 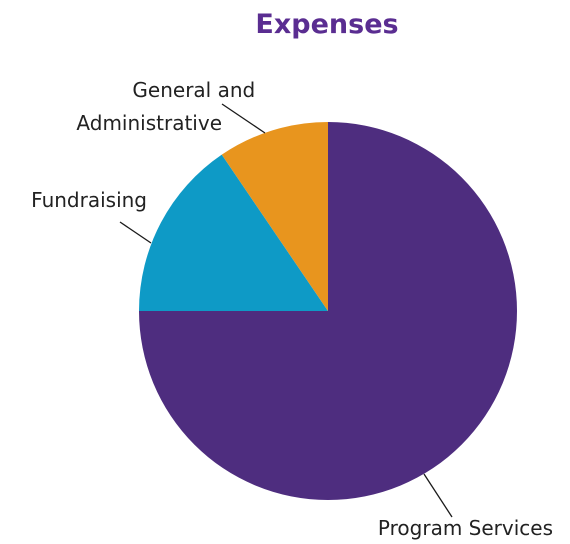 I want to click on leader-line-fundraising, so click(x=135, y=232).